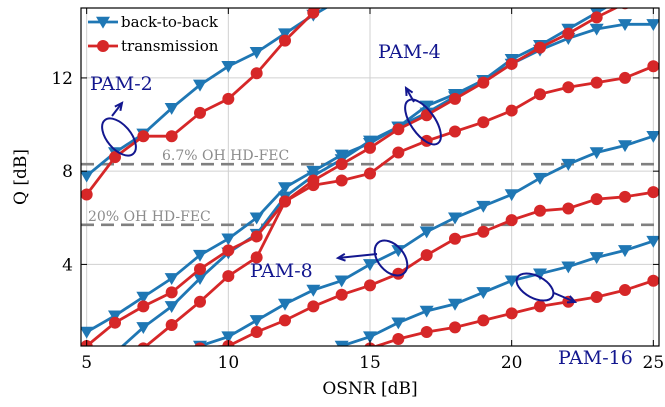 The width and height of the screenshot is (665, 407). Describe the element at coordinates (409, 52) in the screenshot. I see `annotation-label: PAM-4` at that location.